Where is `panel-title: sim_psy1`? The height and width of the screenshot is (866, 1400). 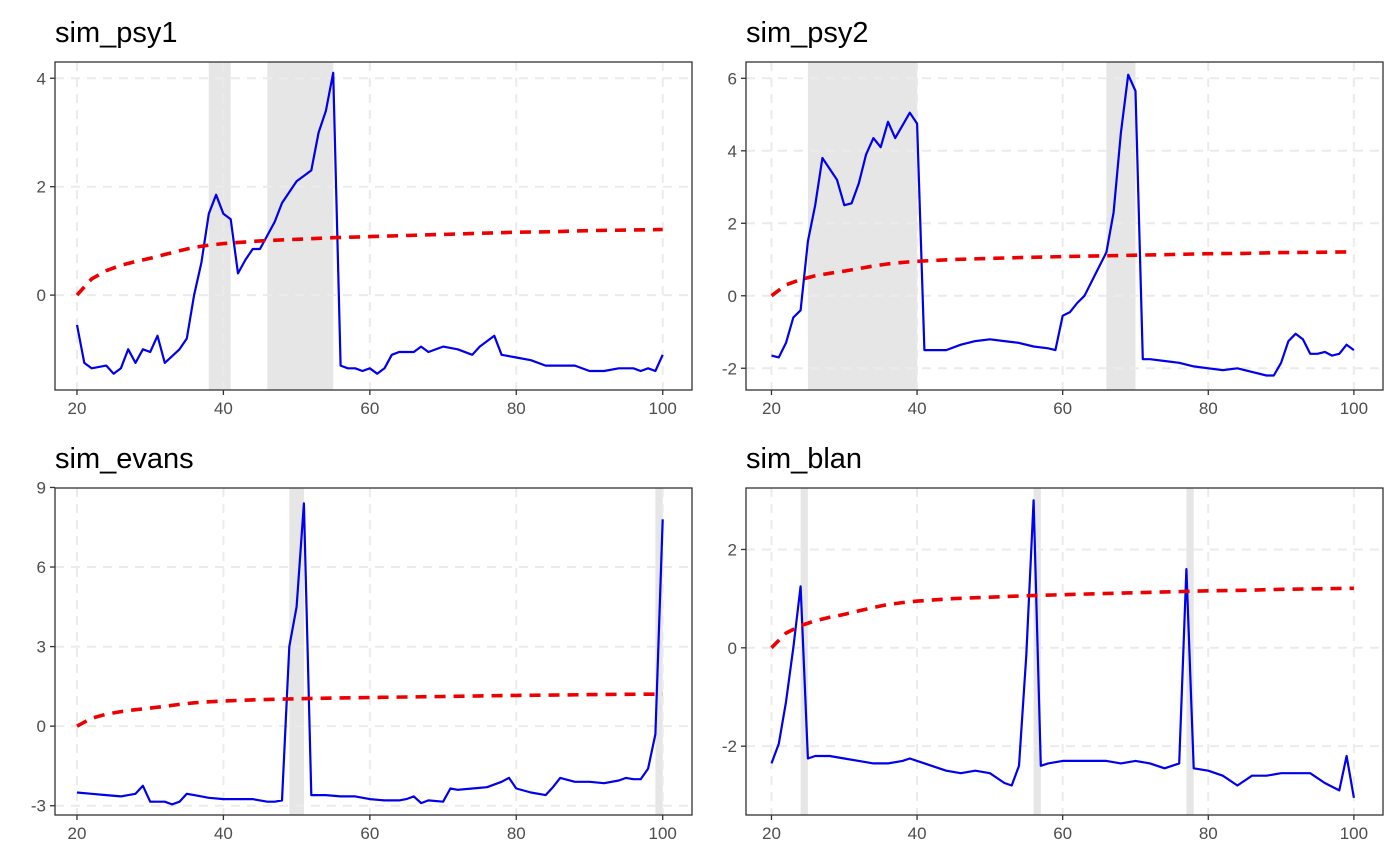
panel-title: sim_psy1 is located at coordinates (116, 33).